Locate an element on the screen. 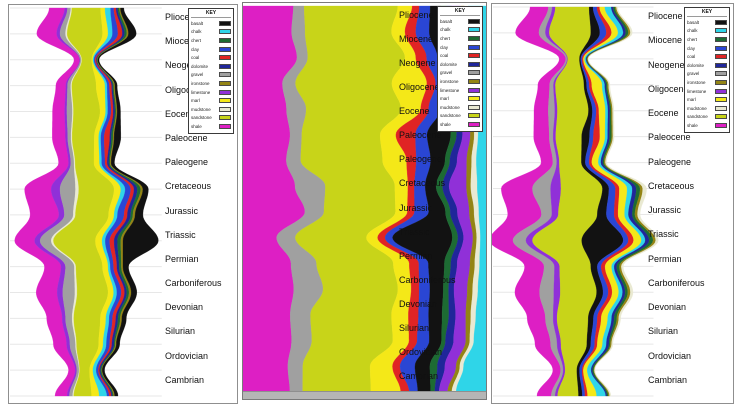 This screenshot has height=407, width=736. horizontal-scrollbar is located at coordinates (364, 395).